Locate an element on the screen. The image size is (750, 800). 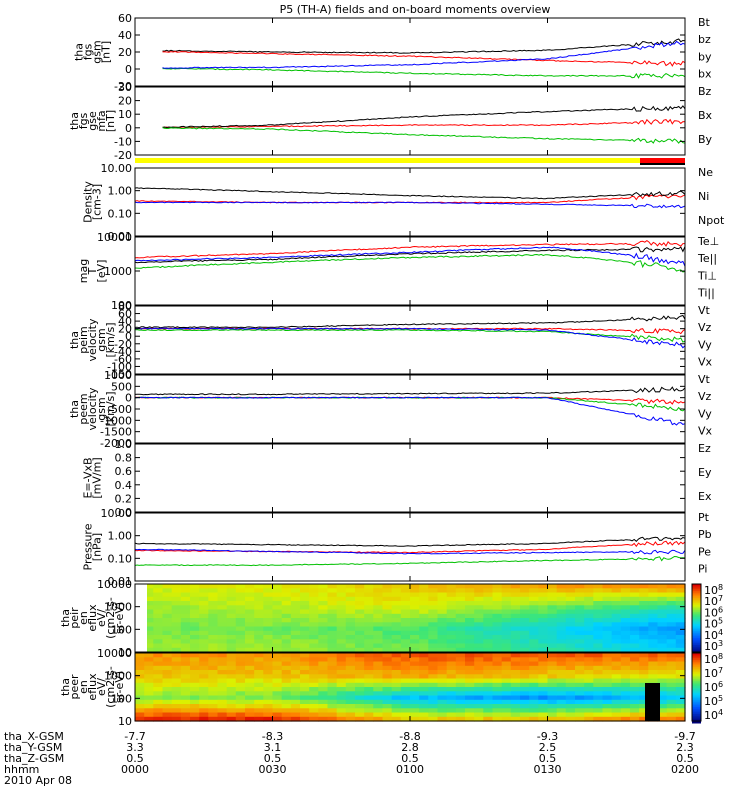
y-axis-label-line: [nT] is located at coordinates (110, 121).